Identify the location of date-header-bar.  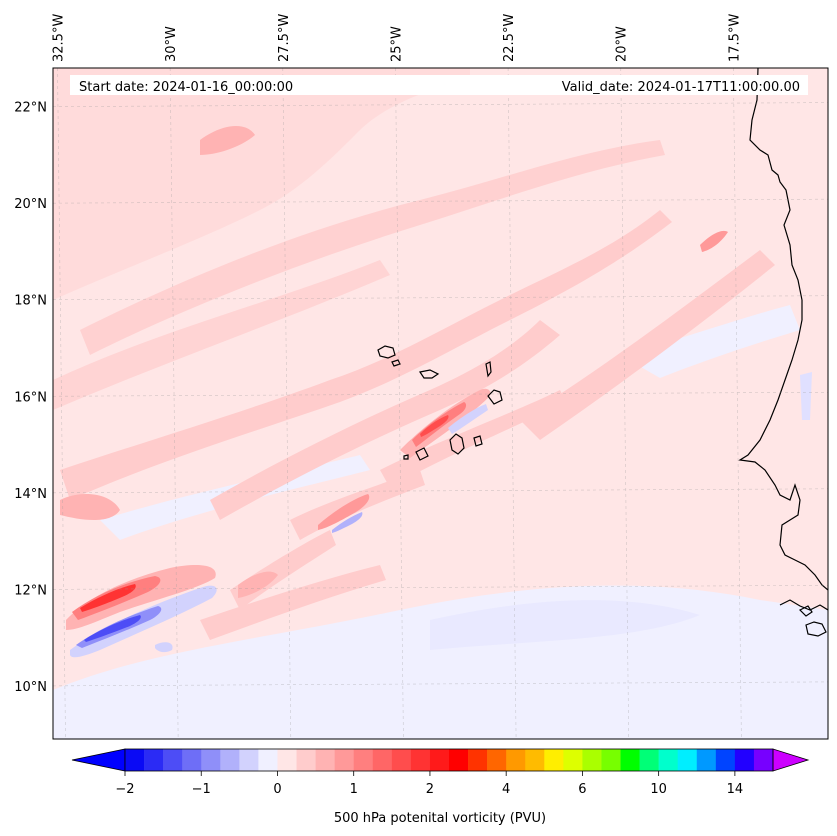
(439, 85).